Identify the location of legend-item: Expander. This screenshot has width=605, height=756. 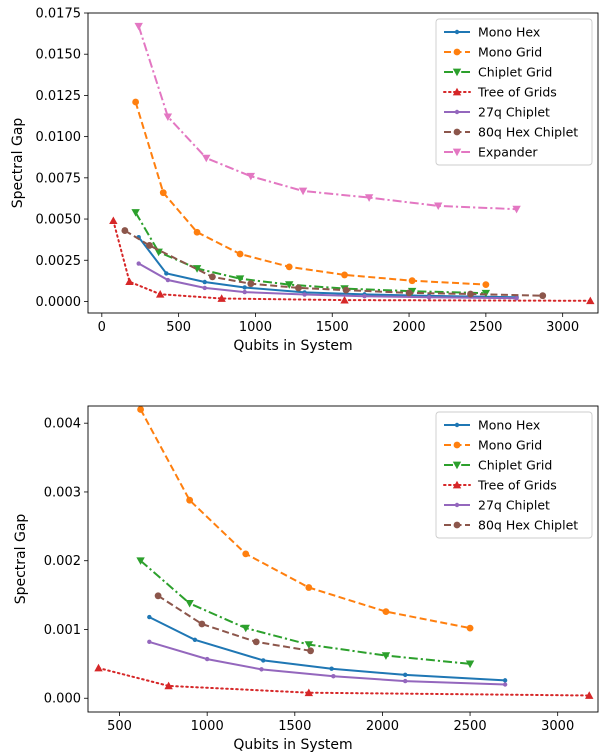
(491, 152).